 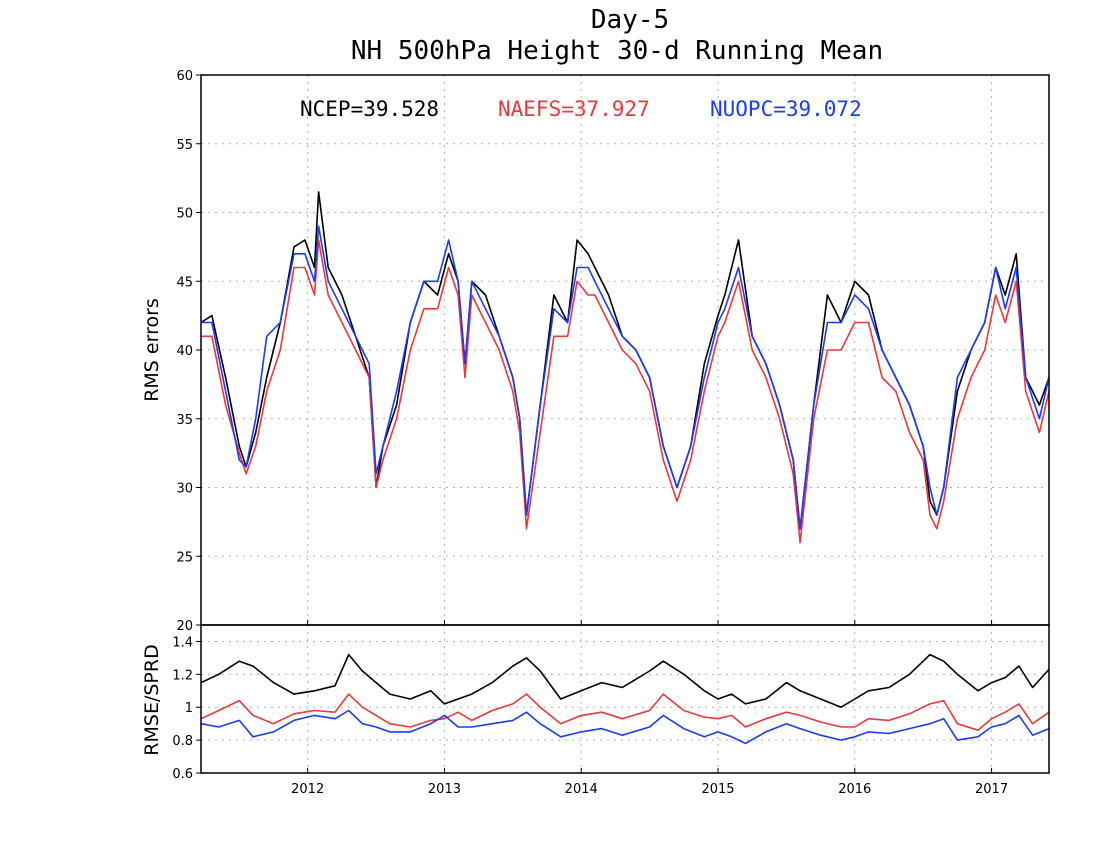 I want to click on bottom-y-tick-label: 1.4, so click(x=182, y=642).